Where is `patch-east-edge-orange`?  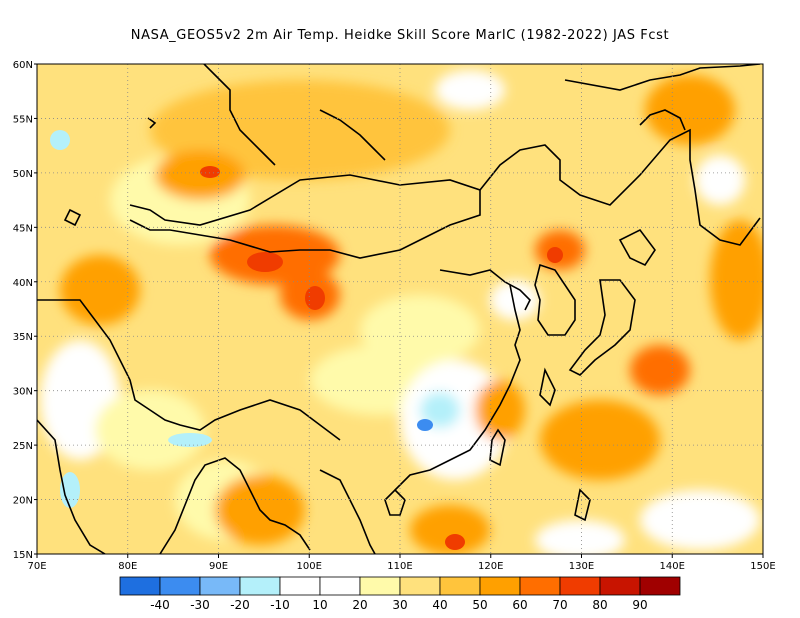
patch-east-edge-orange is located at coordinates (736, 280).